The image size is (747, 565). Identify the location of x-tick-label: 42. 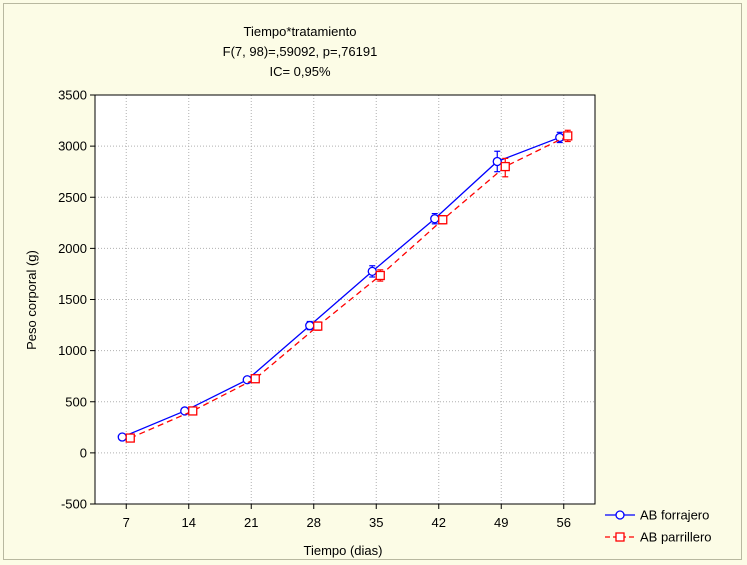
(439, 522).